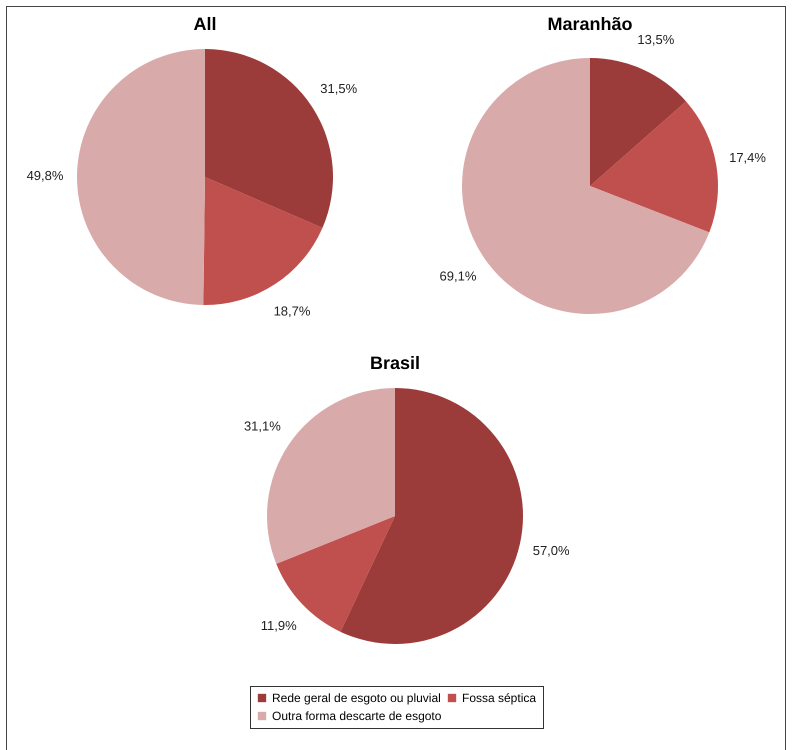 This screenshot has height=750, width=798. Describe the element at coordinates (655, 40) in the screenshot. I see `data-label: 13,5%` at that location.